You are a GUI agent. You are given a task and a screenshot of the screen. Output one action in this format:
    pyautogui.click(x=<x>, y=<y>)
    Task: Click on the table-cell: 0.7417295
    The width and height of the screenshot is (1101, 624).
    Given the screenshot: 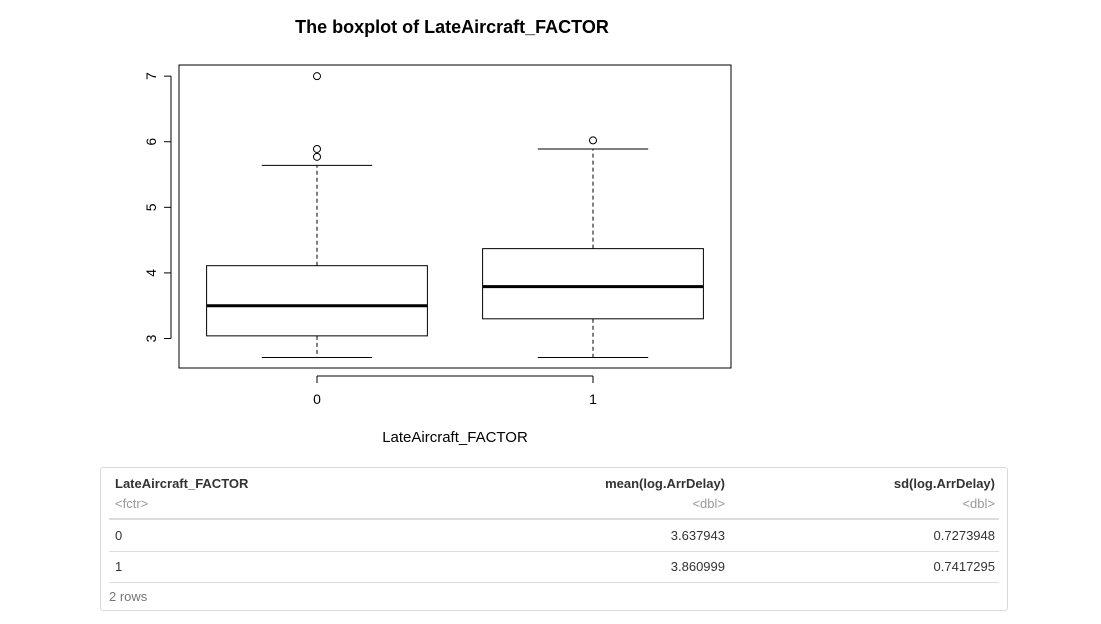 What is the action you would take?
    pyautogui.click(x=964, y=566)
    